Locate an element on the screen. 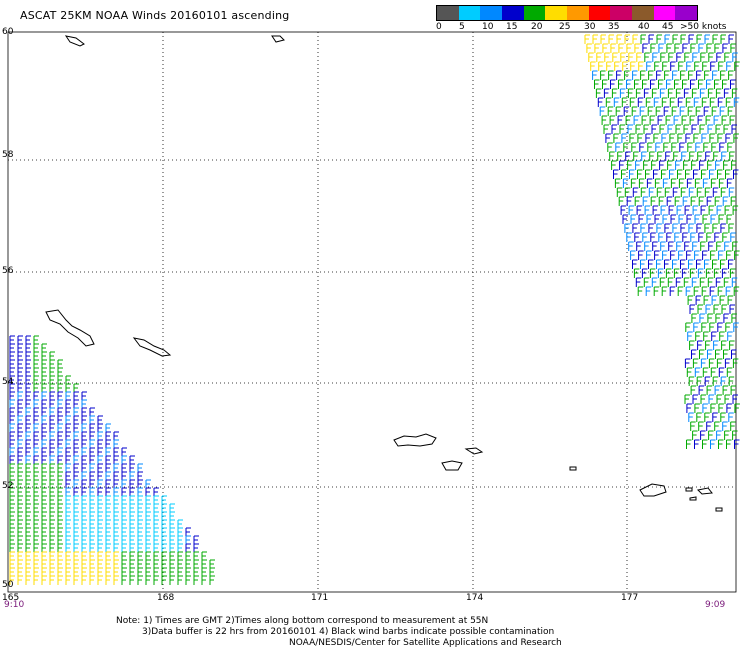 The image size is (740, 650). lat-label-50: 50 is located at coordinates (8, 585).